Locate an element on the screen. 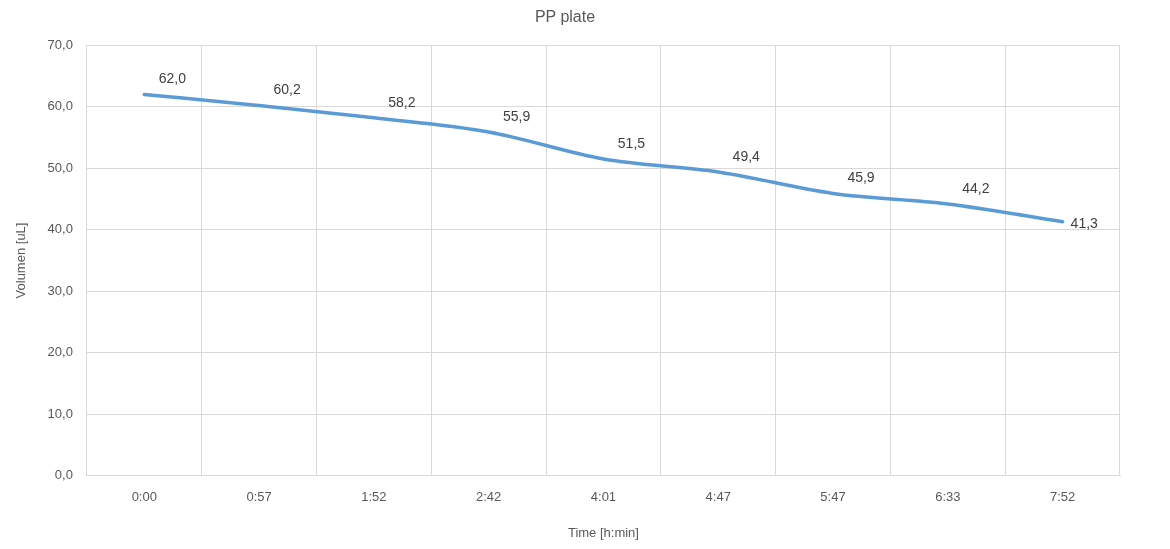 This screenshot has height=549, width=1170. x-tick-label: 6:33 is located at coordinates (948, 497).